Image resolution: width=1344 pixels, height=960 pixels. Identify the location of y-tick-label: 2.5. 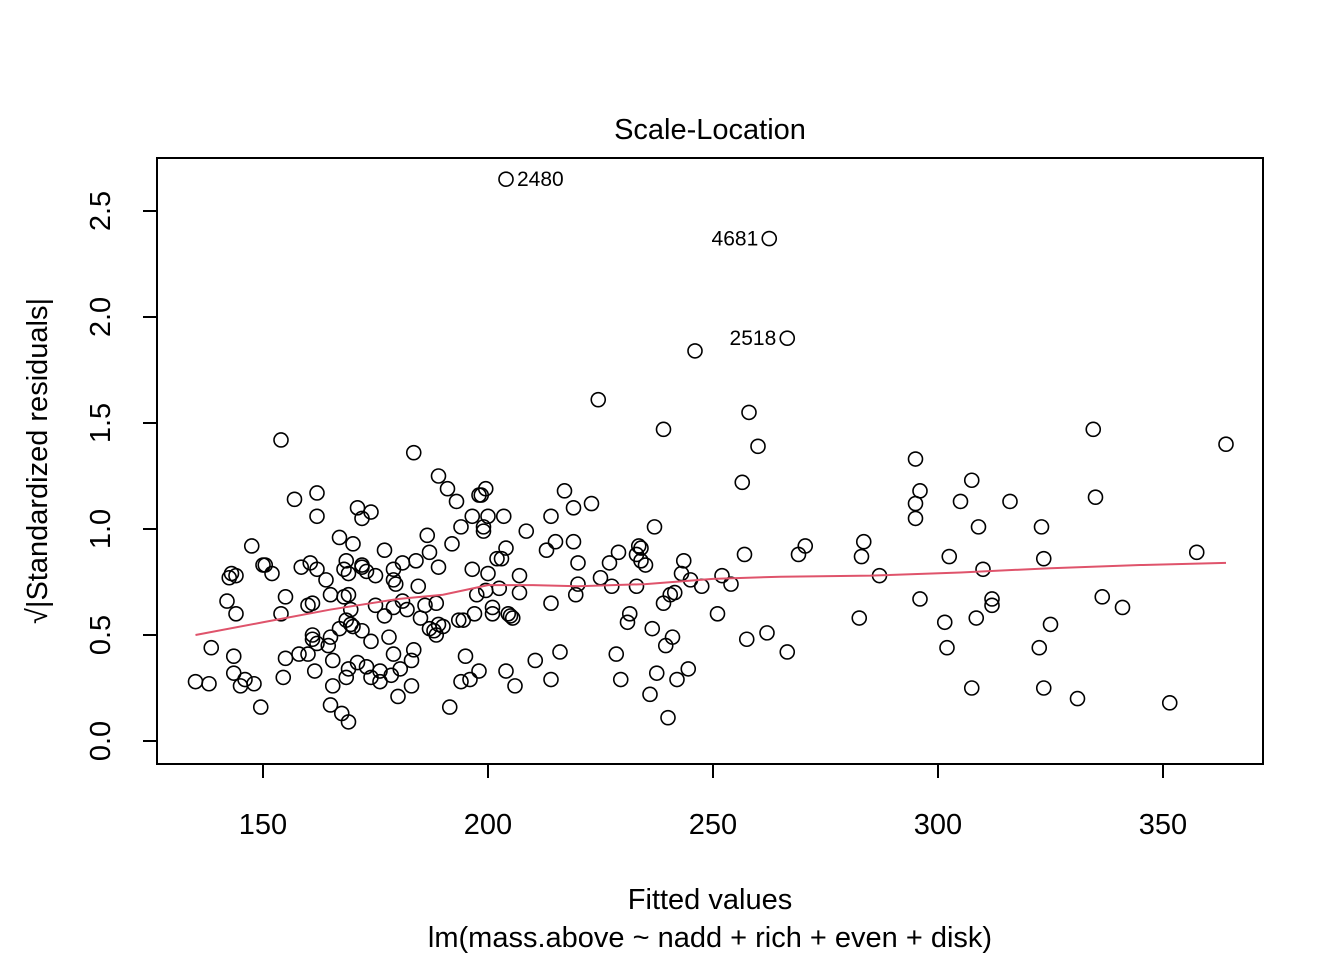
(101, 211).